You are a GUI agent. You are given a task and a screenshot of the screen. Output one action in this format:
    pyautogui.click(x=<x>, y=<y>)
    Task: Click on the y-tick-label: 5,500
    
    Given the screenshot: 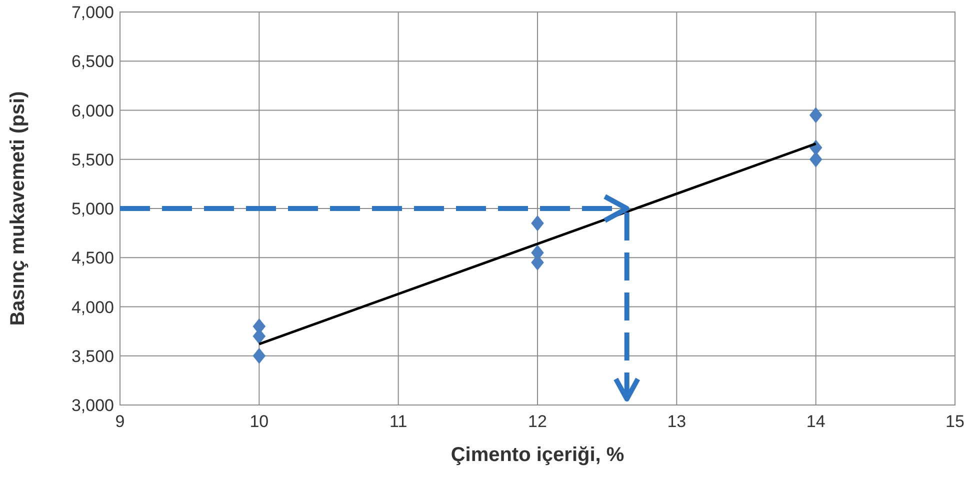 What is the action you would take?
    pyautogui.click(x=92, y=160)
    